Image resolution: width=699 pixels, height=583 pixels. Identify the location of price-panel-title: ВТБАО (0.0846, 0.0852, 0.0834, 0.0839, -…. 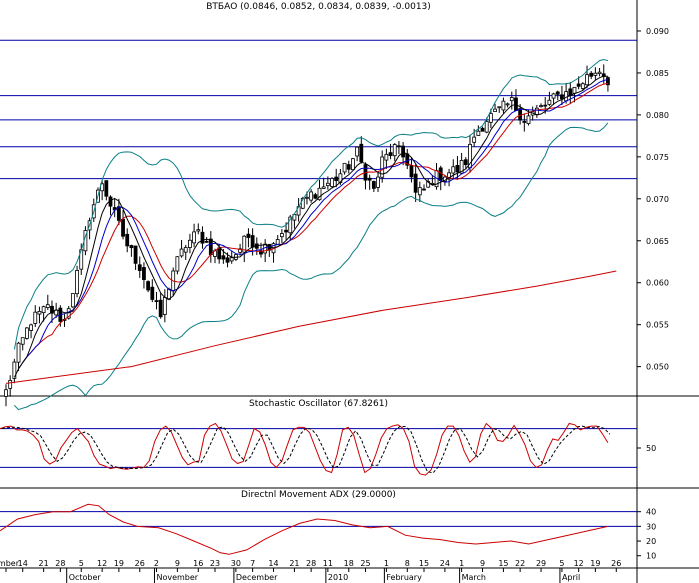
(318, 7).